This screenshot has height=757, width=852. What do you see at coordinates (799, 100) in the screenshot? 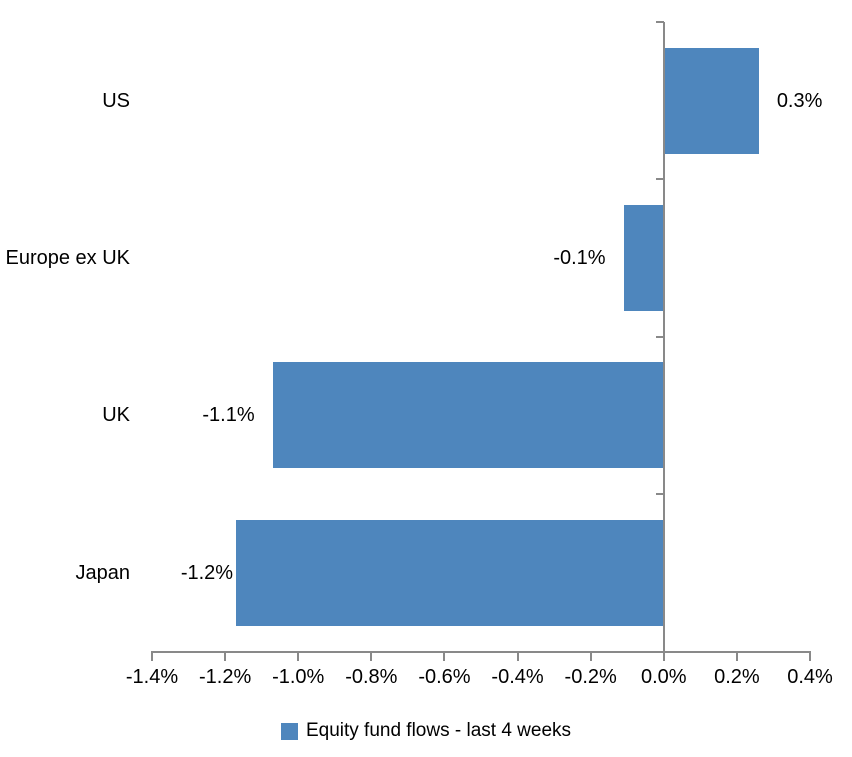
I see `value-label-us: 0.3%` at bounding box center [799, 100].